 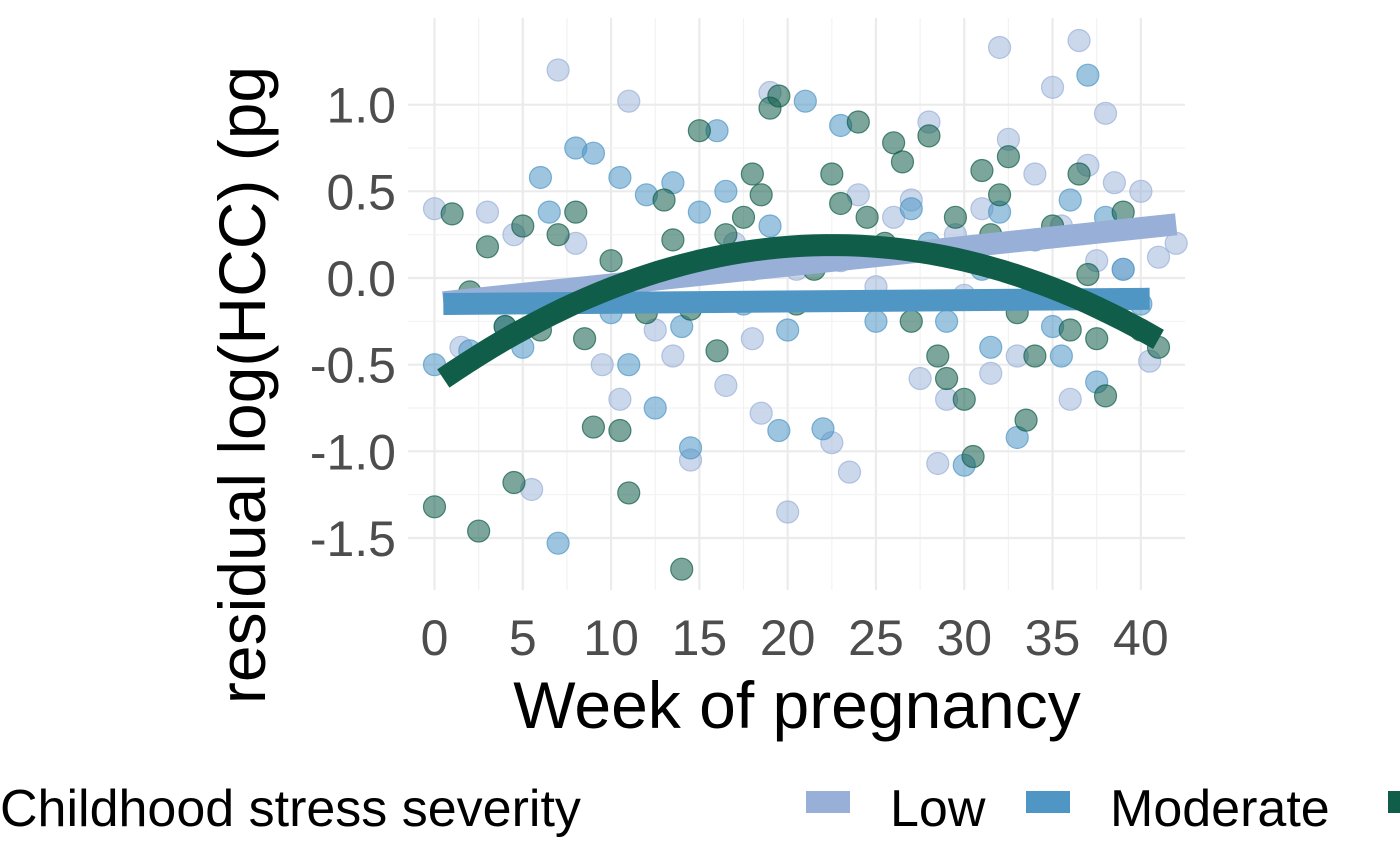 I want to click on legend-label: Low, so click(x=938, y=809).